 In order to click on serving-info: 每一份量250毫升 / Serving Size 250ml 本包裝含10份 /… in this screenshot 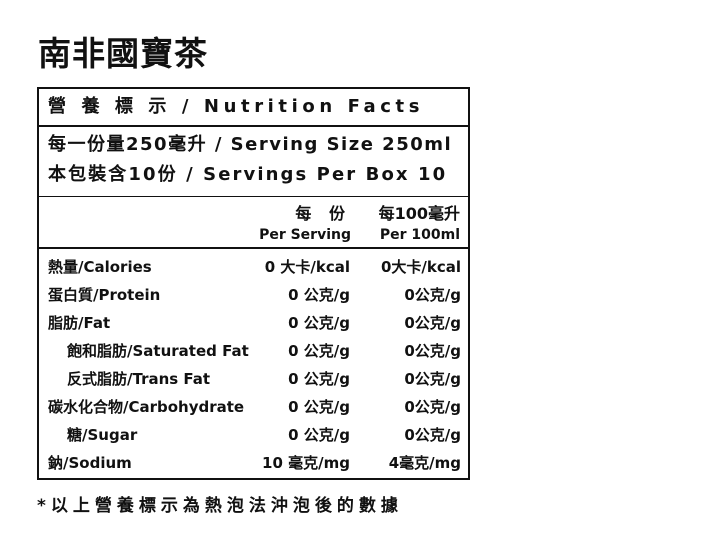, I will do `click(253, 162)`.